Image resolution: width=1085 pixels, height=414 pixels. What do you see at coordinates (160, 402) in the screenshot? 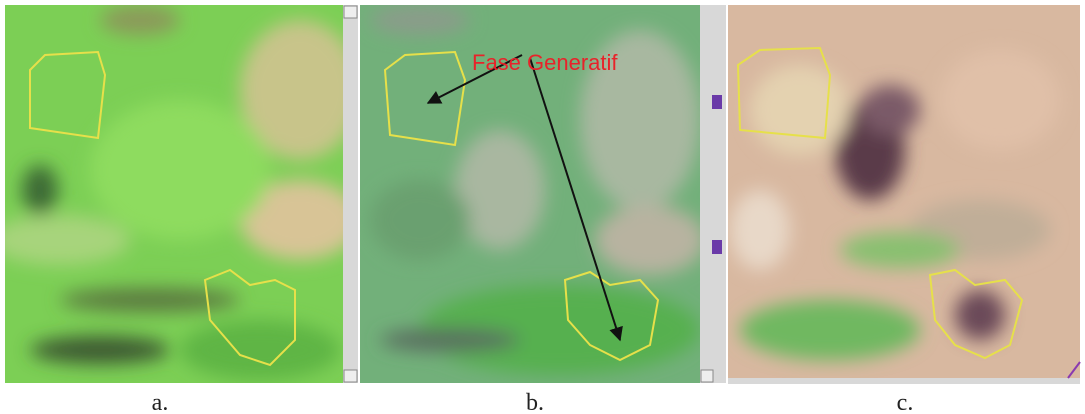
I see `panel-label: a.` at bounding box center [160, 402].